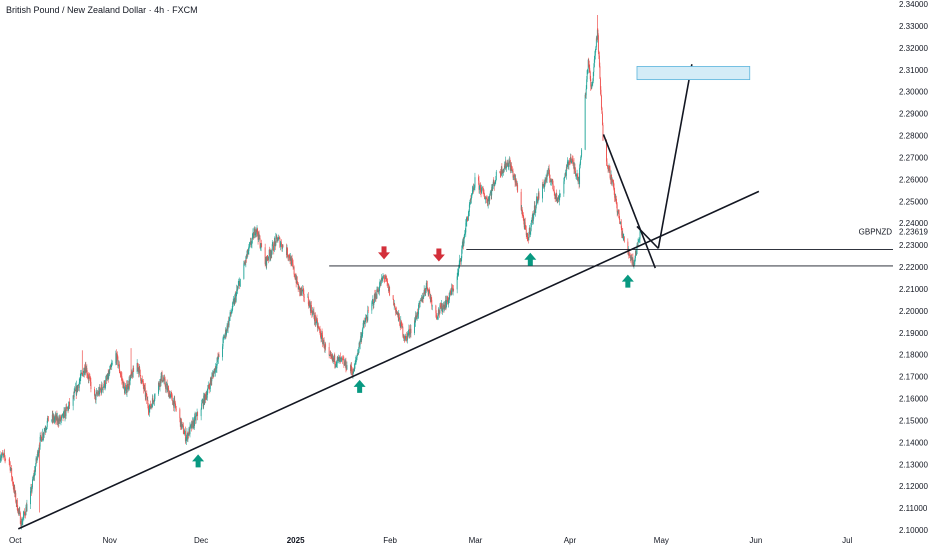 Image resolution: width=932 pixels, height=555 pixels. What do you see at coordinates (629, 201) in the screenshot?
I see `trendline` at bounding box center [629, 201].